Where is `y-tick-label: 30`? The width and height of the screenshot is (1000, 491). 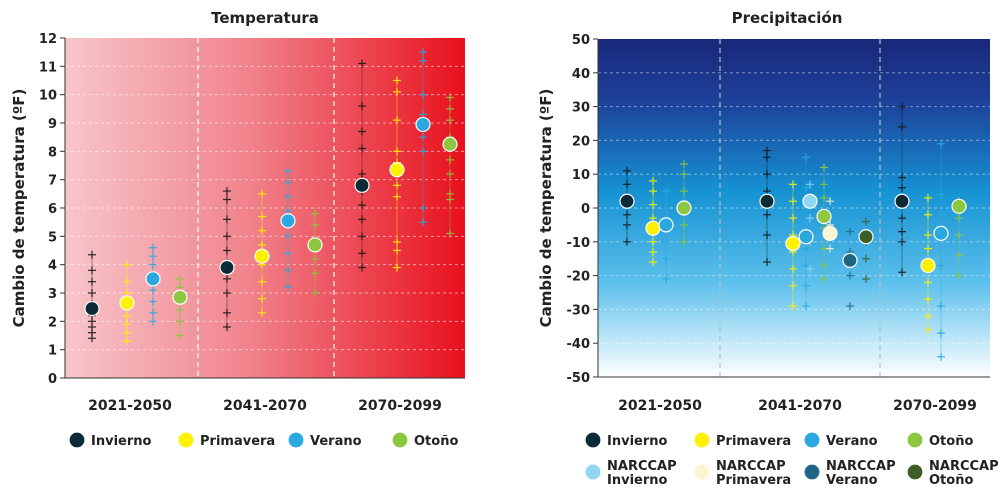 y-tick-label: 30 is located at coordinates (581, 108).